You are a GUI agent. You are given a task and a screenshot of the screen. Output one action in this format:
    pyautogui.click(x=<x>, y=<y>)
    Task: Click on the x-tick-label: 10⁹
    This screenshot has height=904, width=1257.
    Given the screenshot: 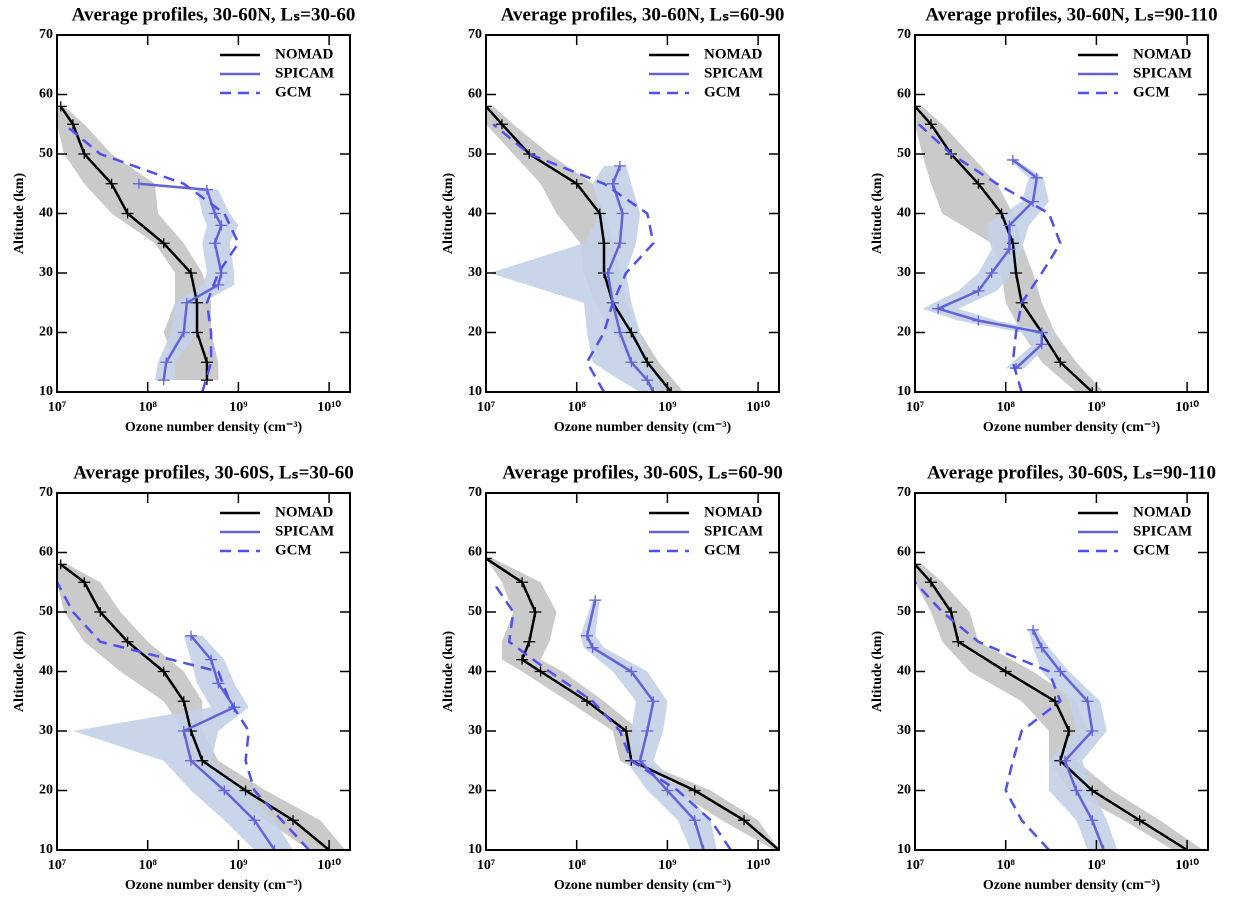 What is the action you would take?
    pyautogui.click(x=238, y=865)
    